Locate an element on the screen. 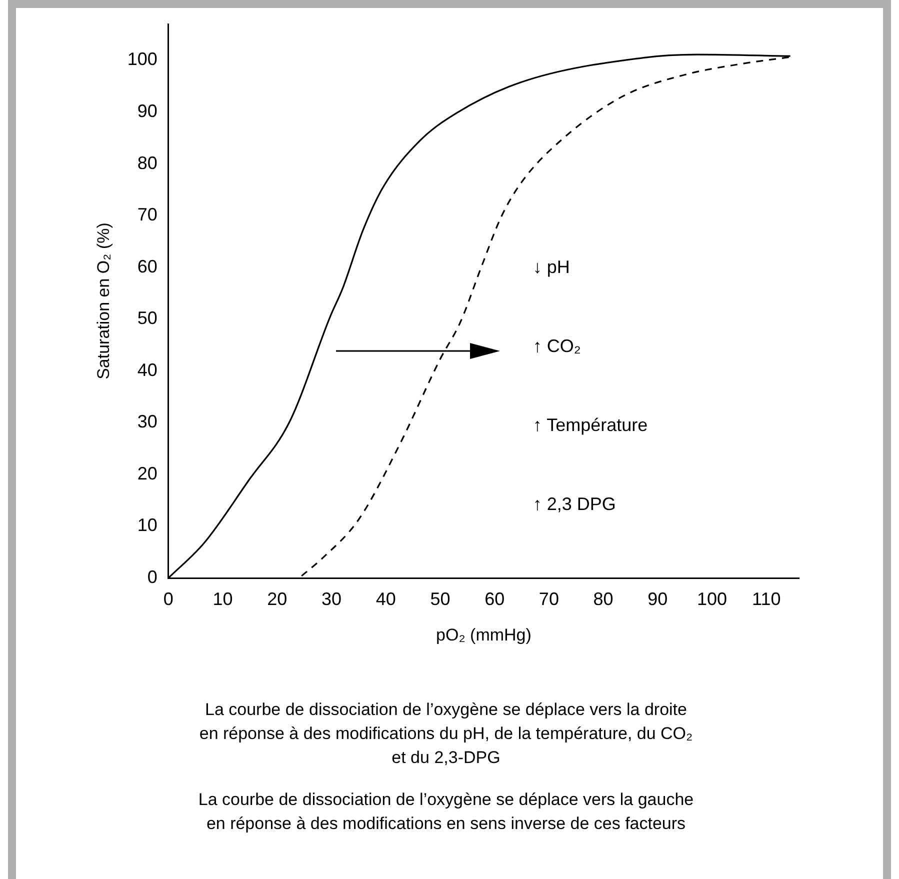 The width and height of the screenshot is (899, 879). annotation: ↑ CO₂ is located at coordinates (556, 346).